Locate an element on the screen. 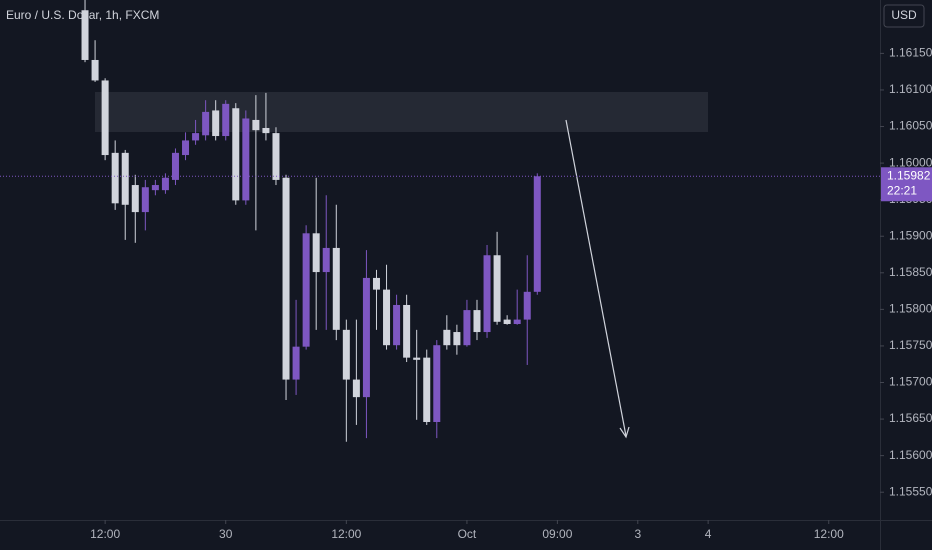 This screenshot has width=932, height=550. y-tick-label: 1.15650 is located at coordinates (910, 418).